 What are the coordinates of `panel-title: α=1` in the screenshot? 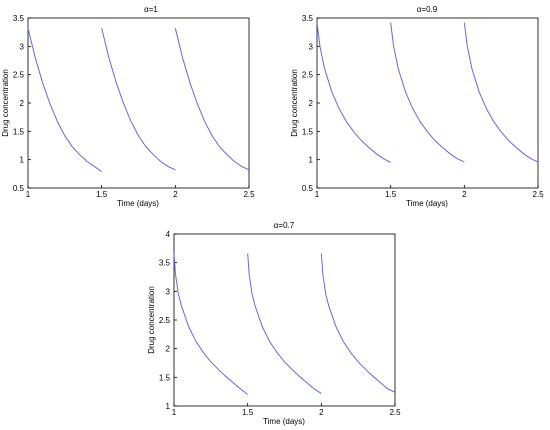 It's located at (151, 9).